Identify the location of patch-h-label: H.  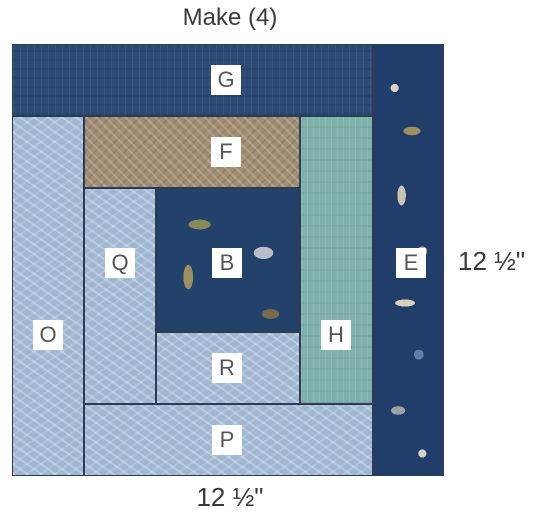
(336, 335).